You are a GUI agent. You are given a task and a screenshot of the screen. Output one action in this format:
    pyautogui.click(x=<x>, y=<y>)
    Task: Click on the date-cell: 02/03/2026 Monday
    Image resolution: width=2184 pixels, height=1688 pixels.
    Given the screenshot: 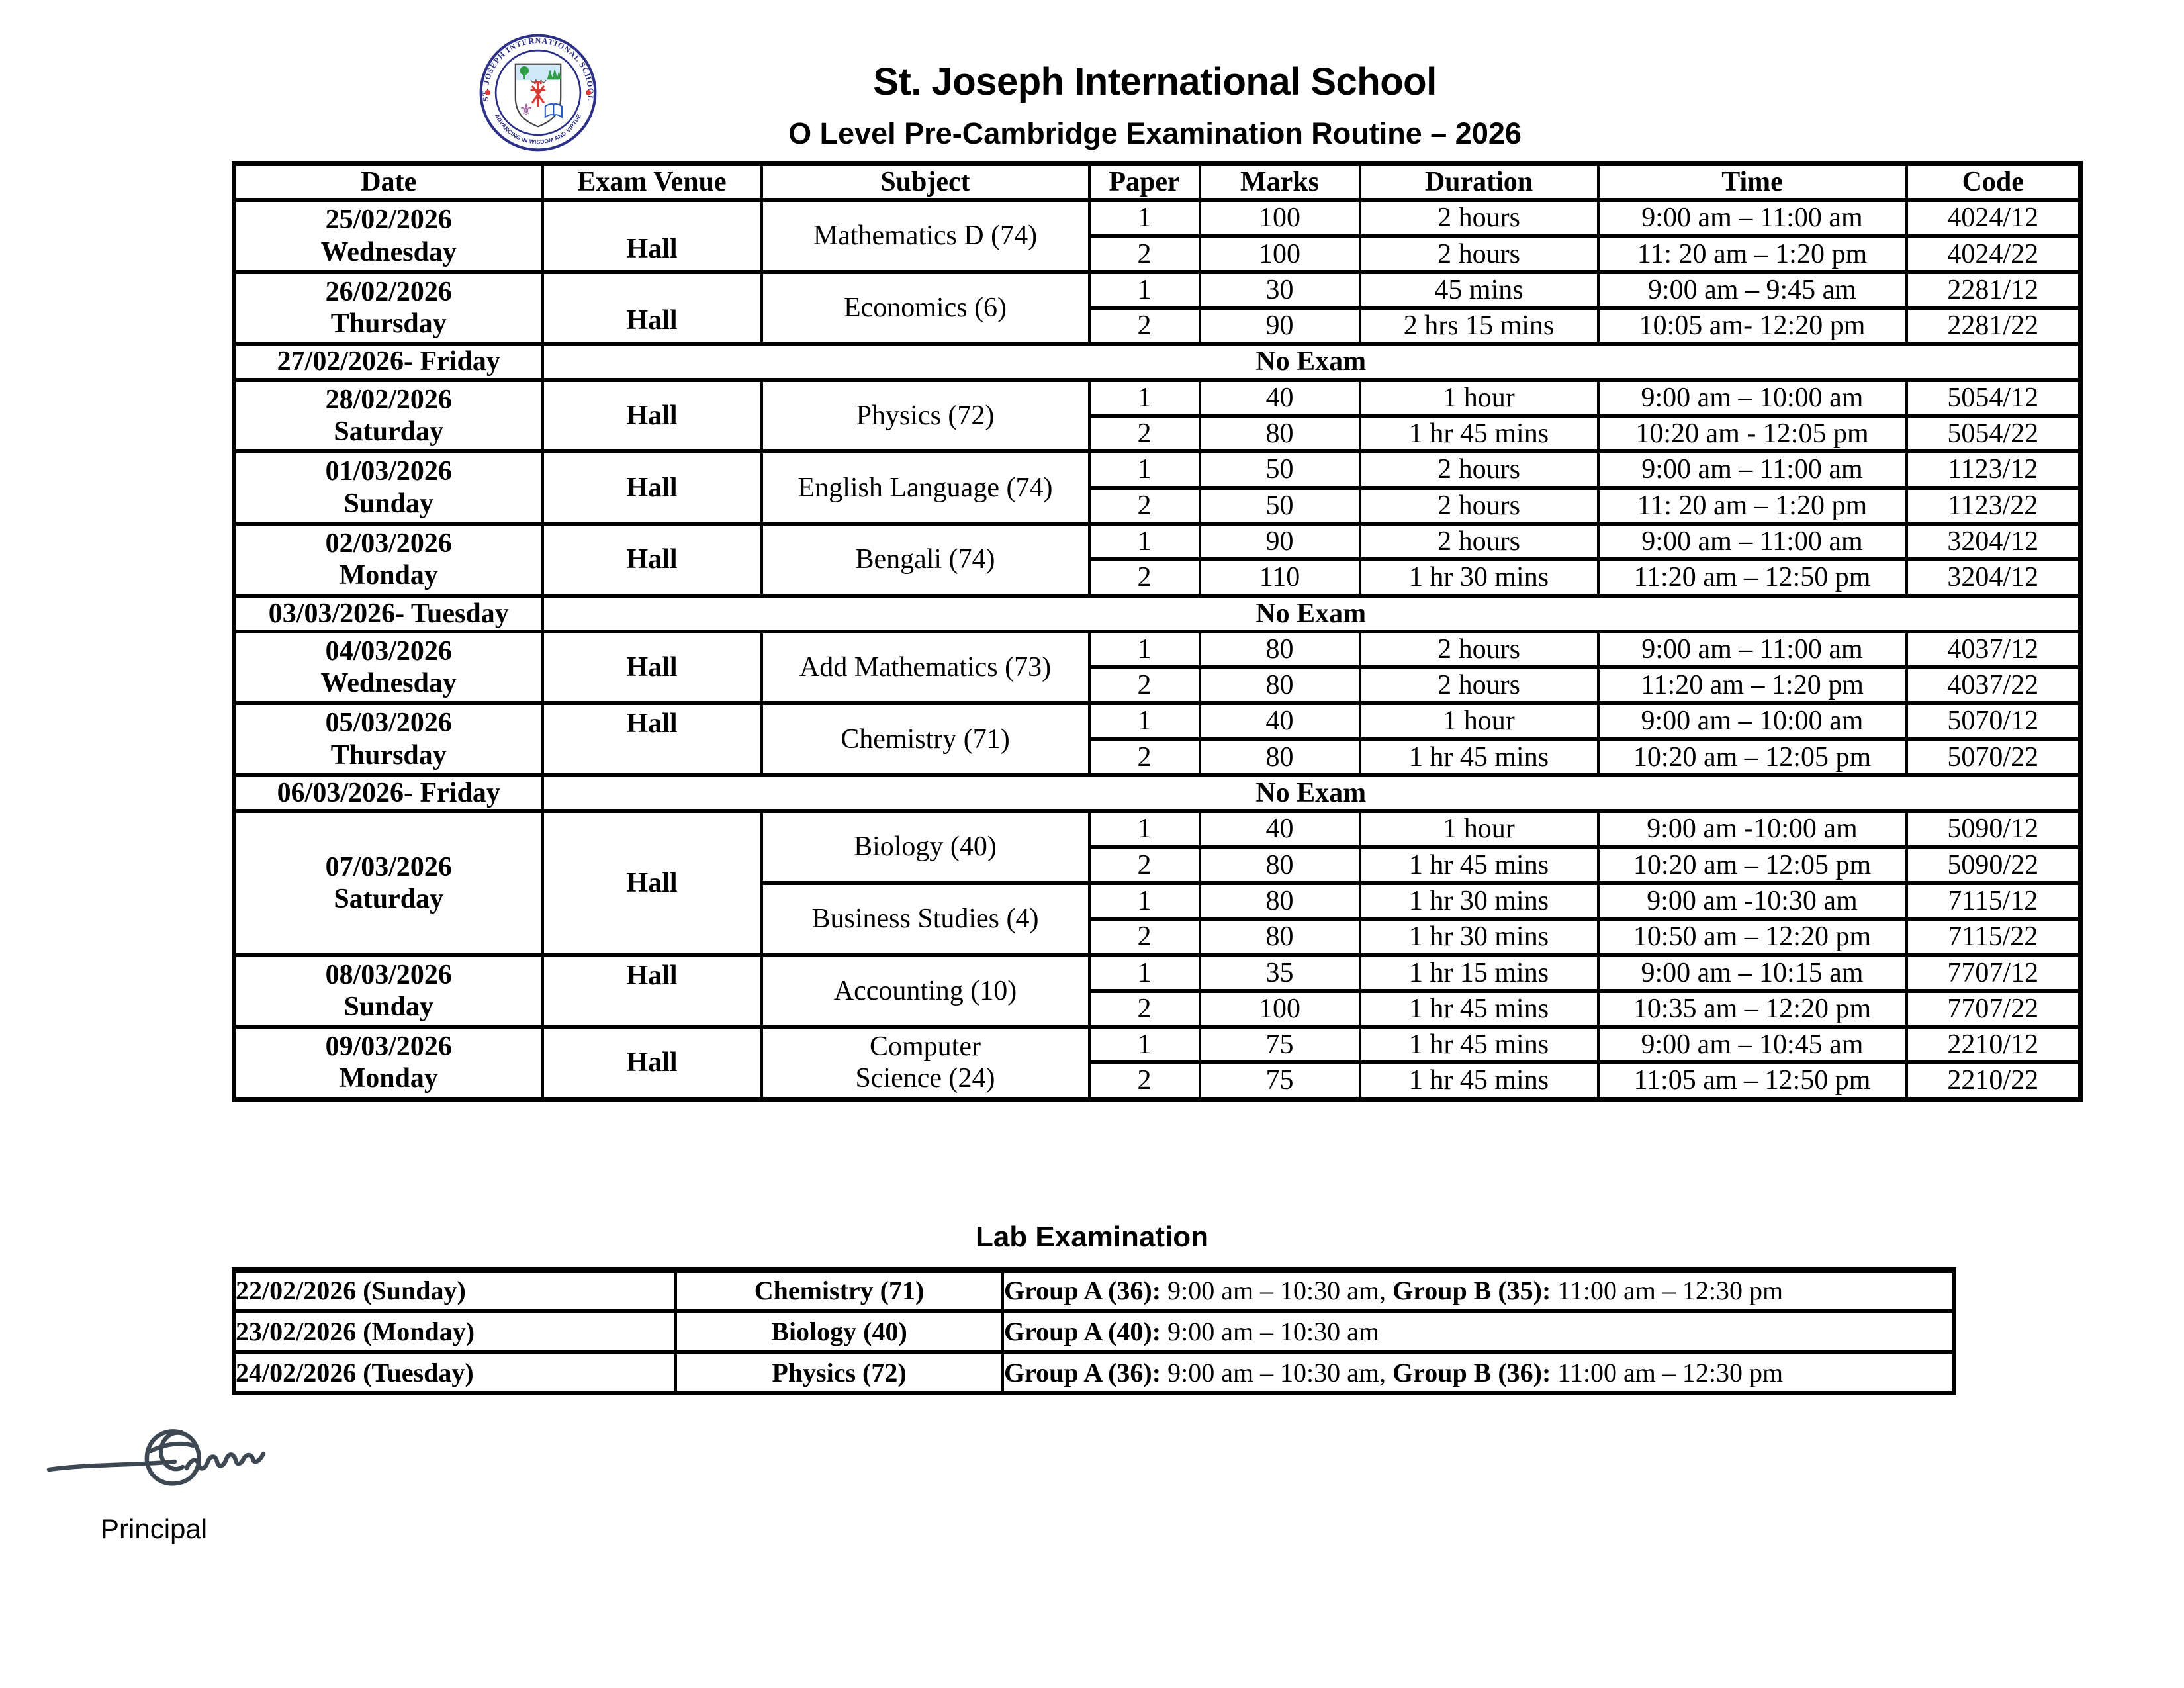 What is the action you would take?
    pyautogui.click(x=388, y=559)
    